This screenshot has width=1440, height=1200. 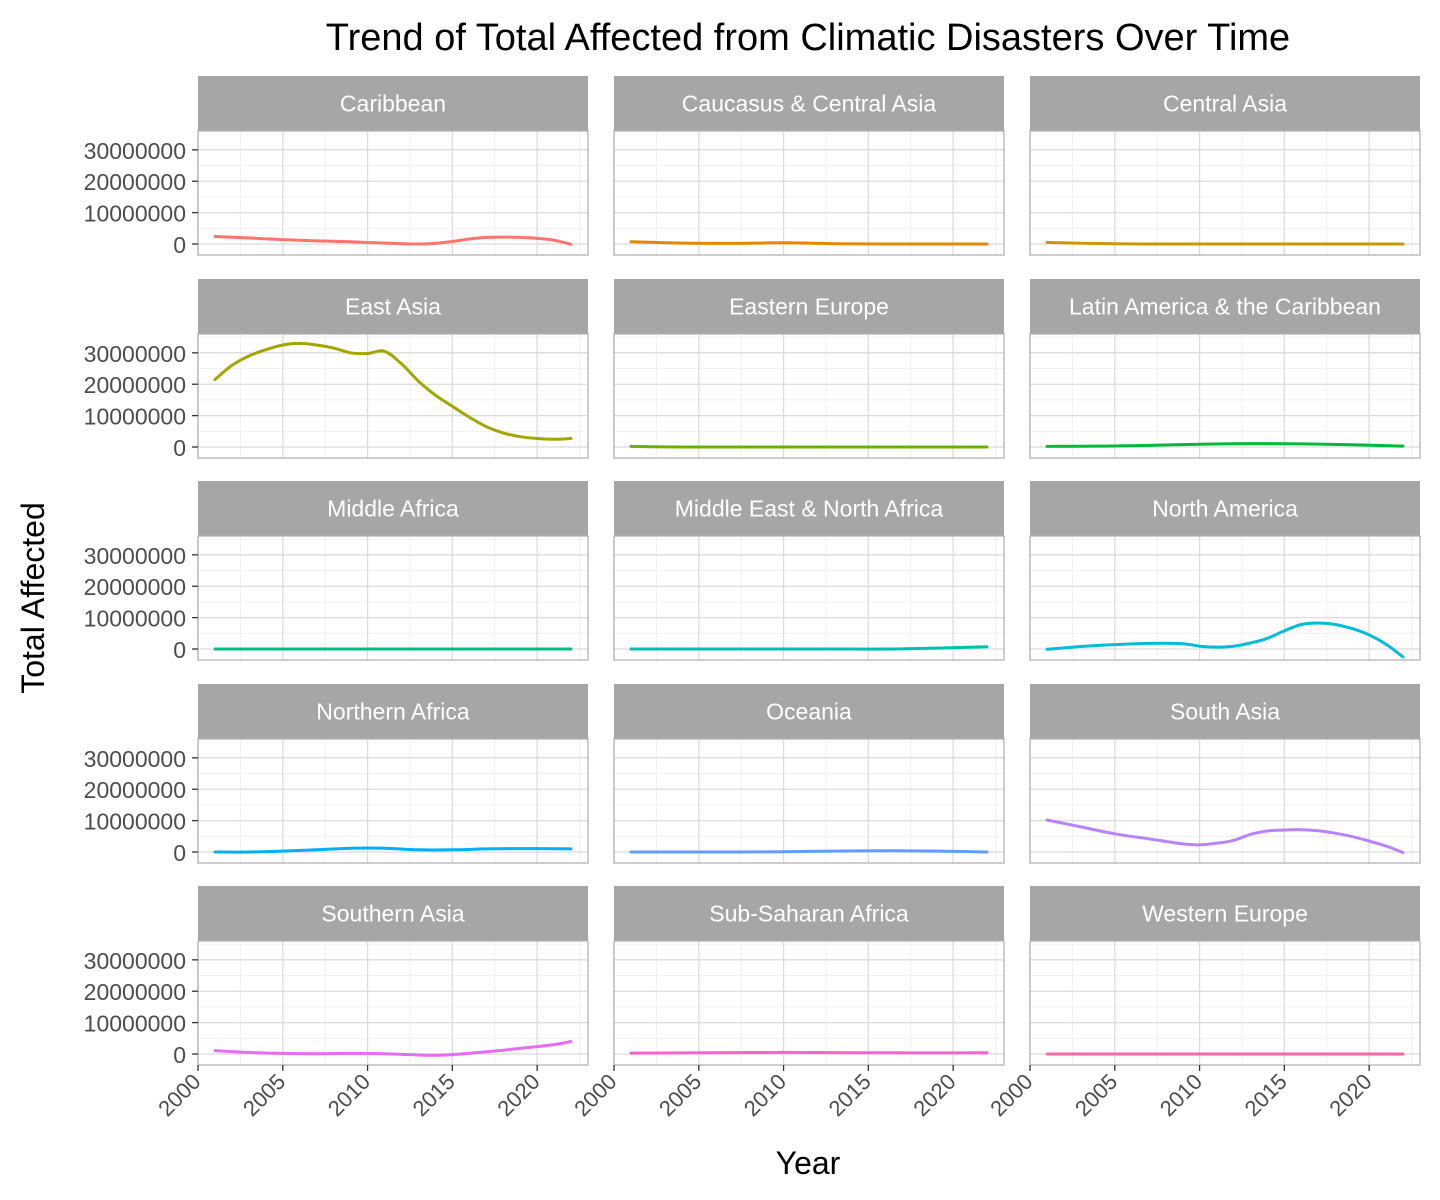 I want to click on facet-strip-label: North America, so click(x=1225, y=509).